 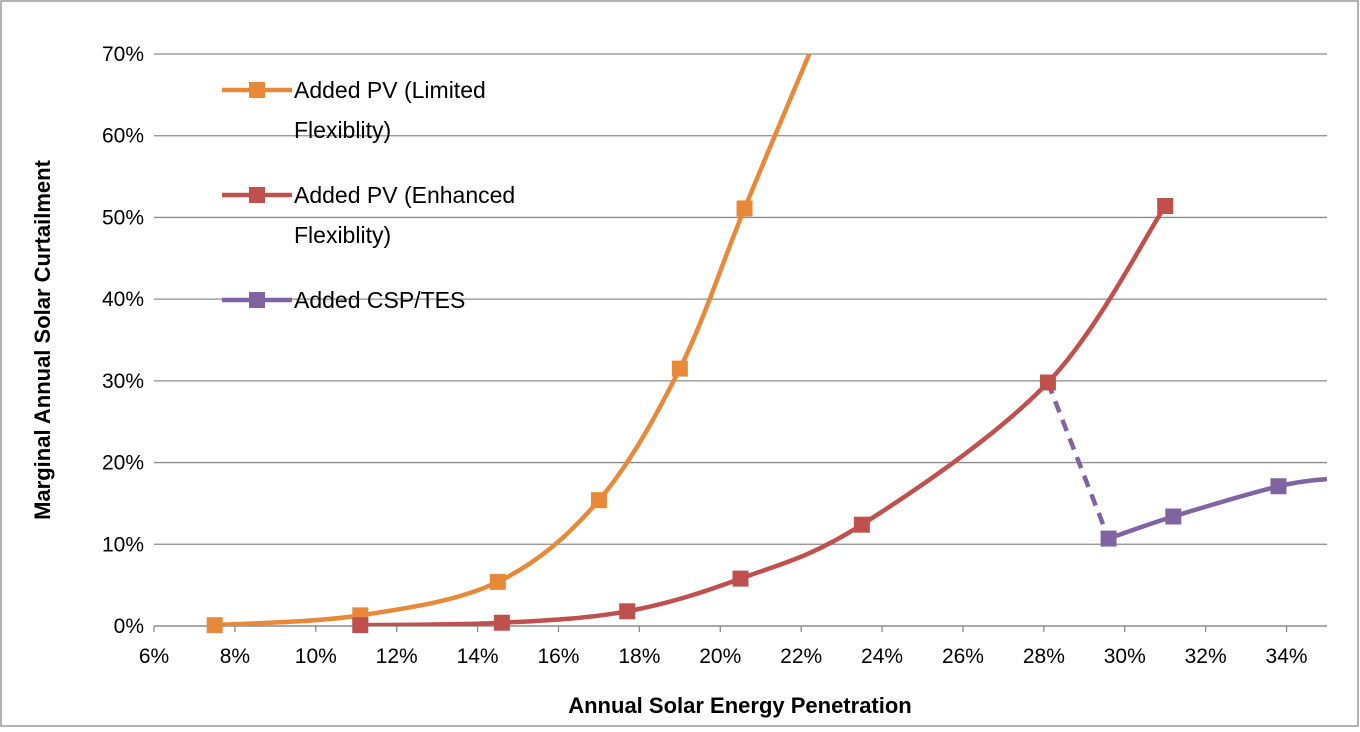 I want to click on x-tick-label: 6%, so click(x=154, y=656).